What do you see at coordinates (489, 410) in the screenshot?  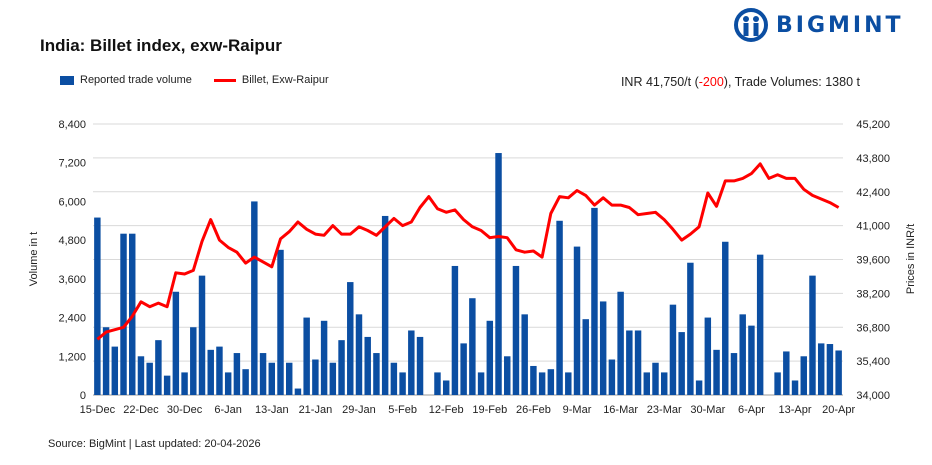 I see `x-tick: 19-Feb` at bounding box center [489, 410].